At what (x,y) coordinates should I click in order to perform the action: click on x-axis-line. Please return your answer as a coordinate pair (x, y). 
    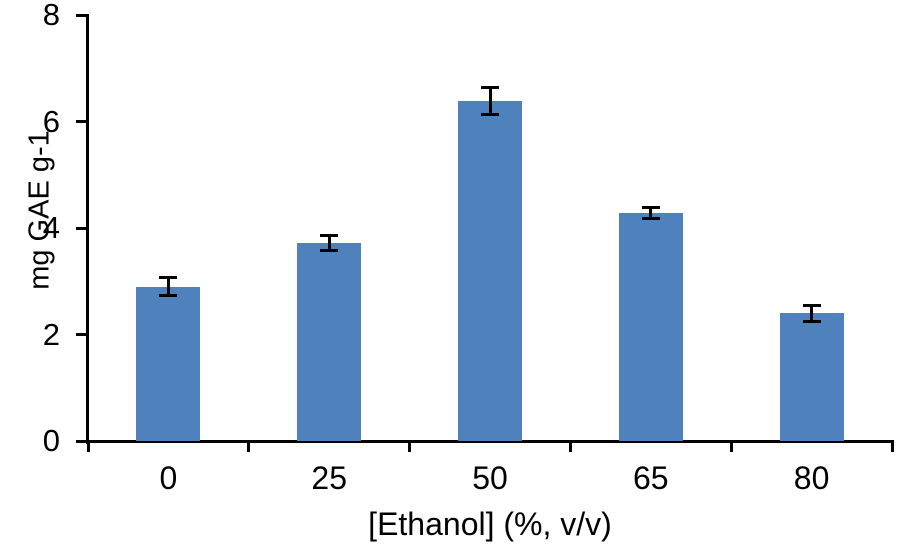
    Looking at the image, I should click on (490, 441).